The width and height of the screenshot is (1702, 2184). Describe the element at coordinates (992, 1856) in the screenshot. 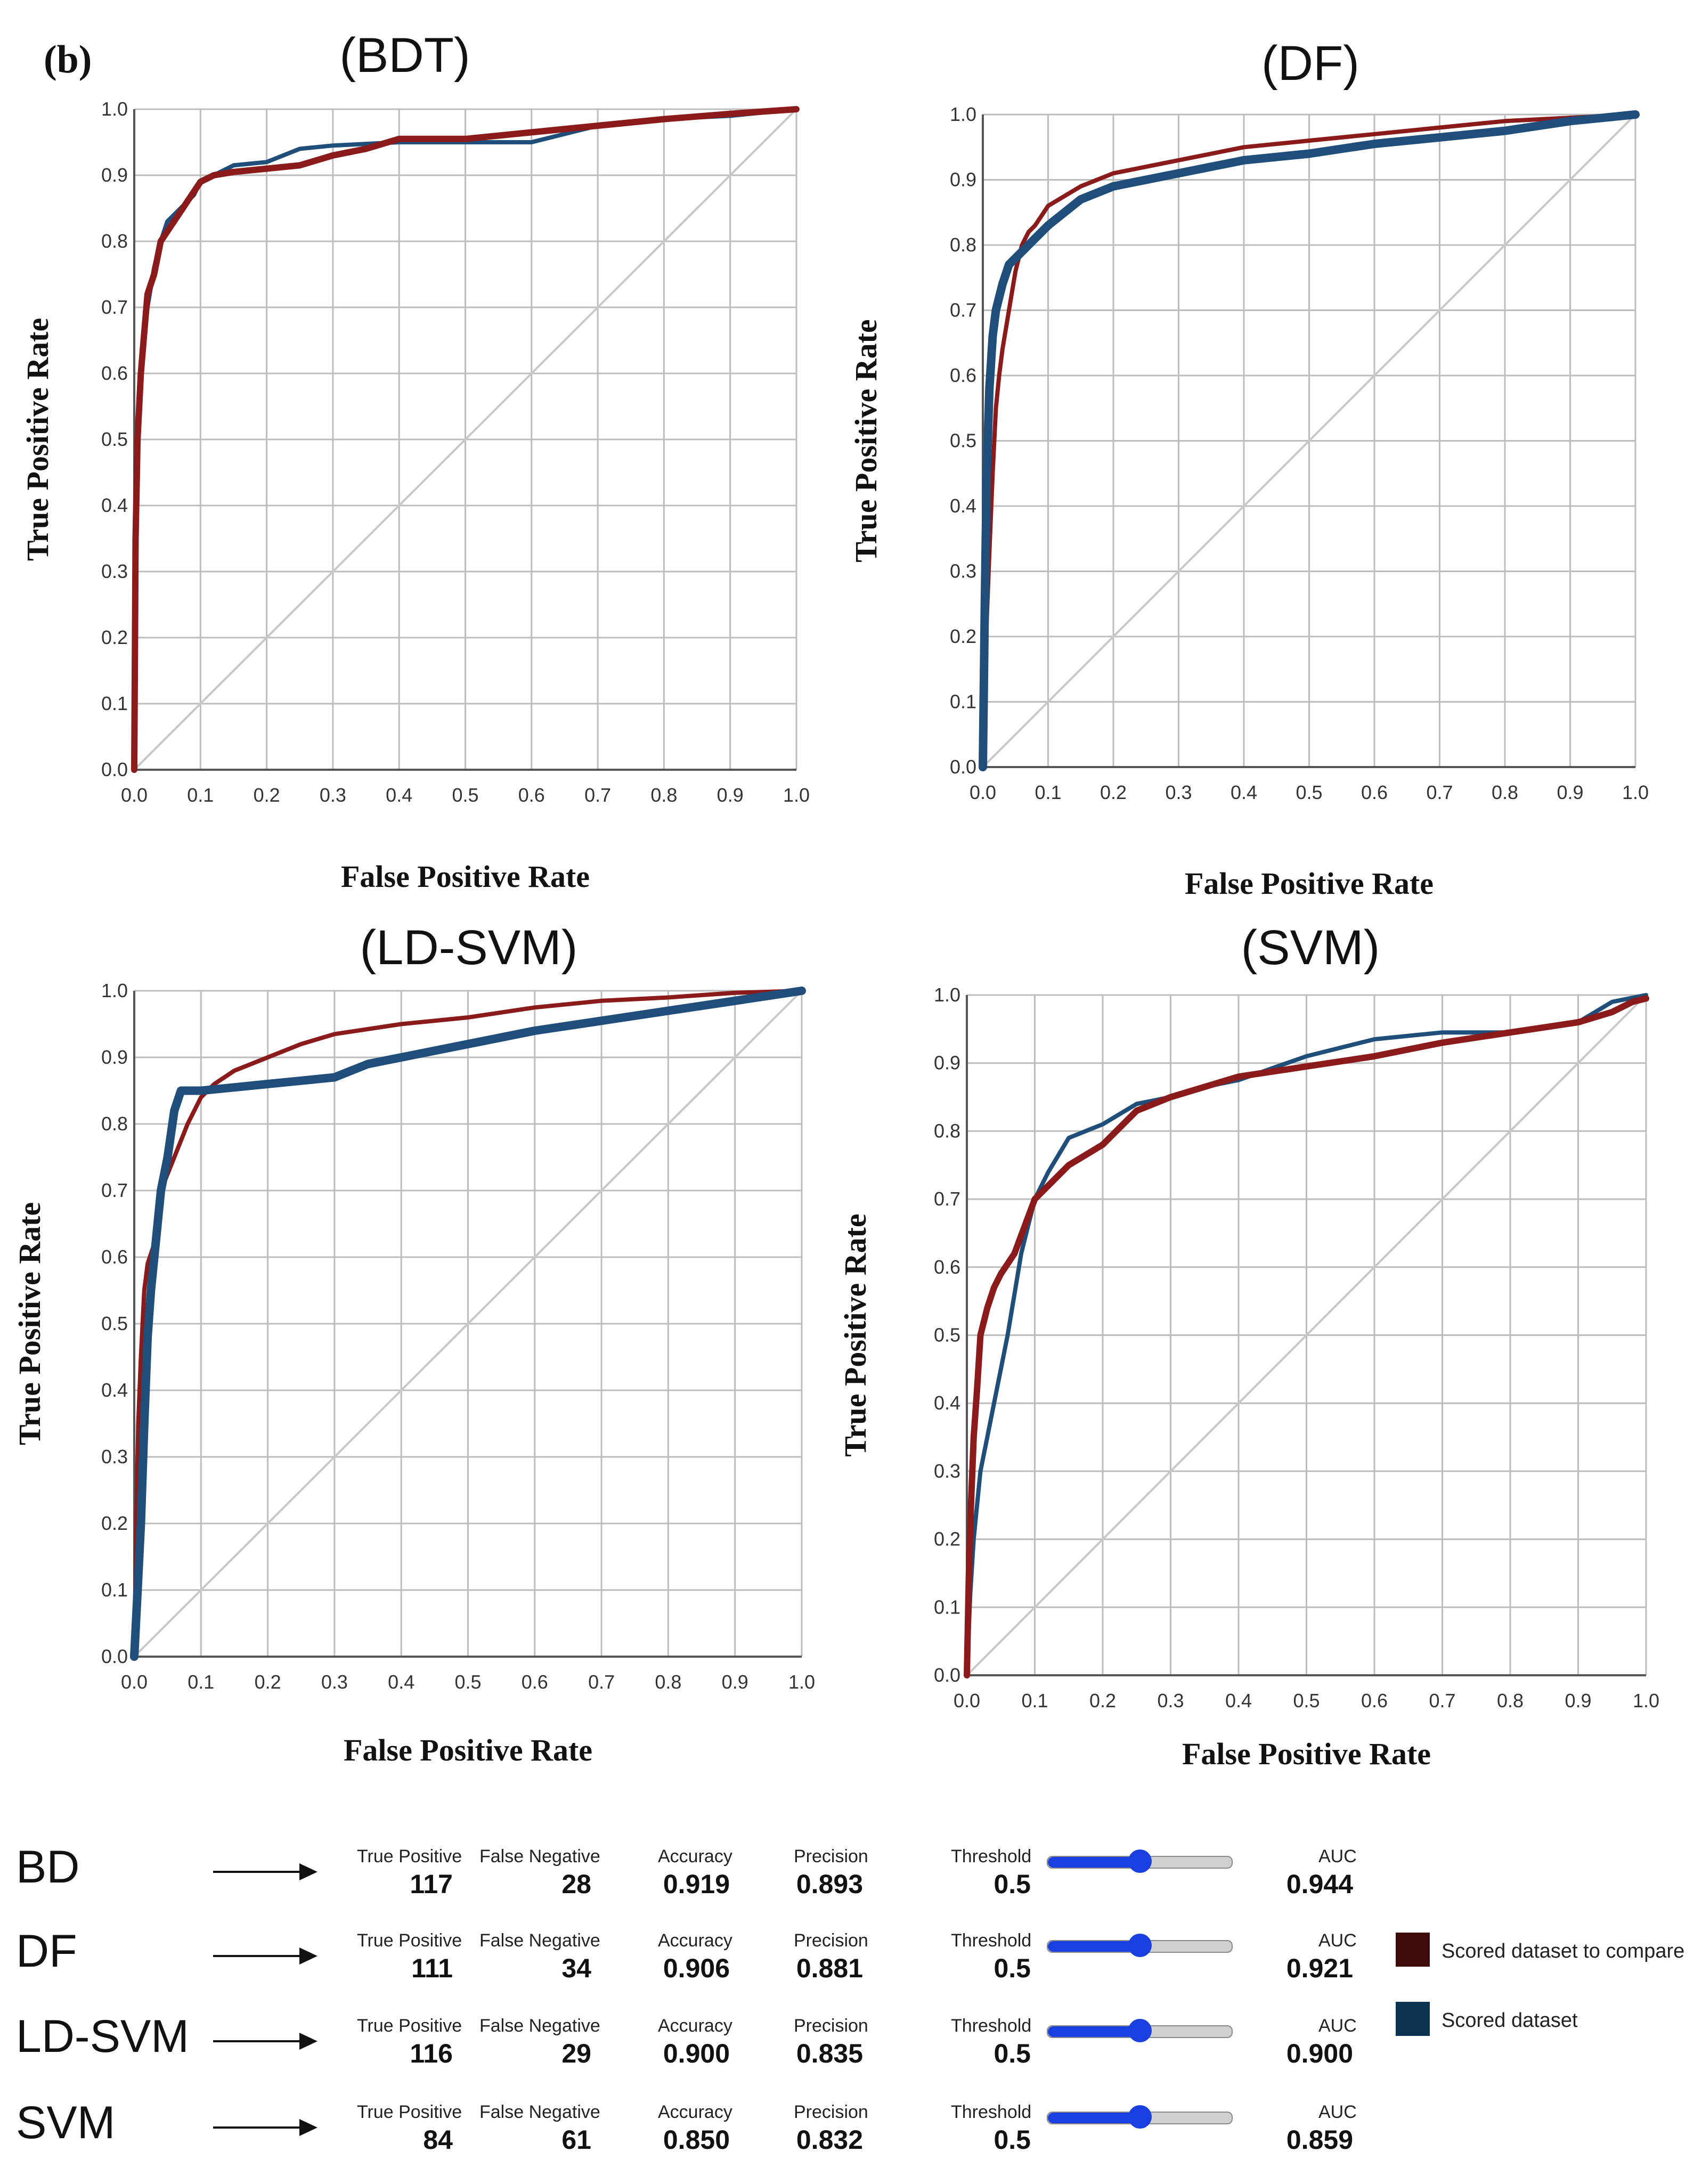

I see `threshold-label: Threshold` at that location.